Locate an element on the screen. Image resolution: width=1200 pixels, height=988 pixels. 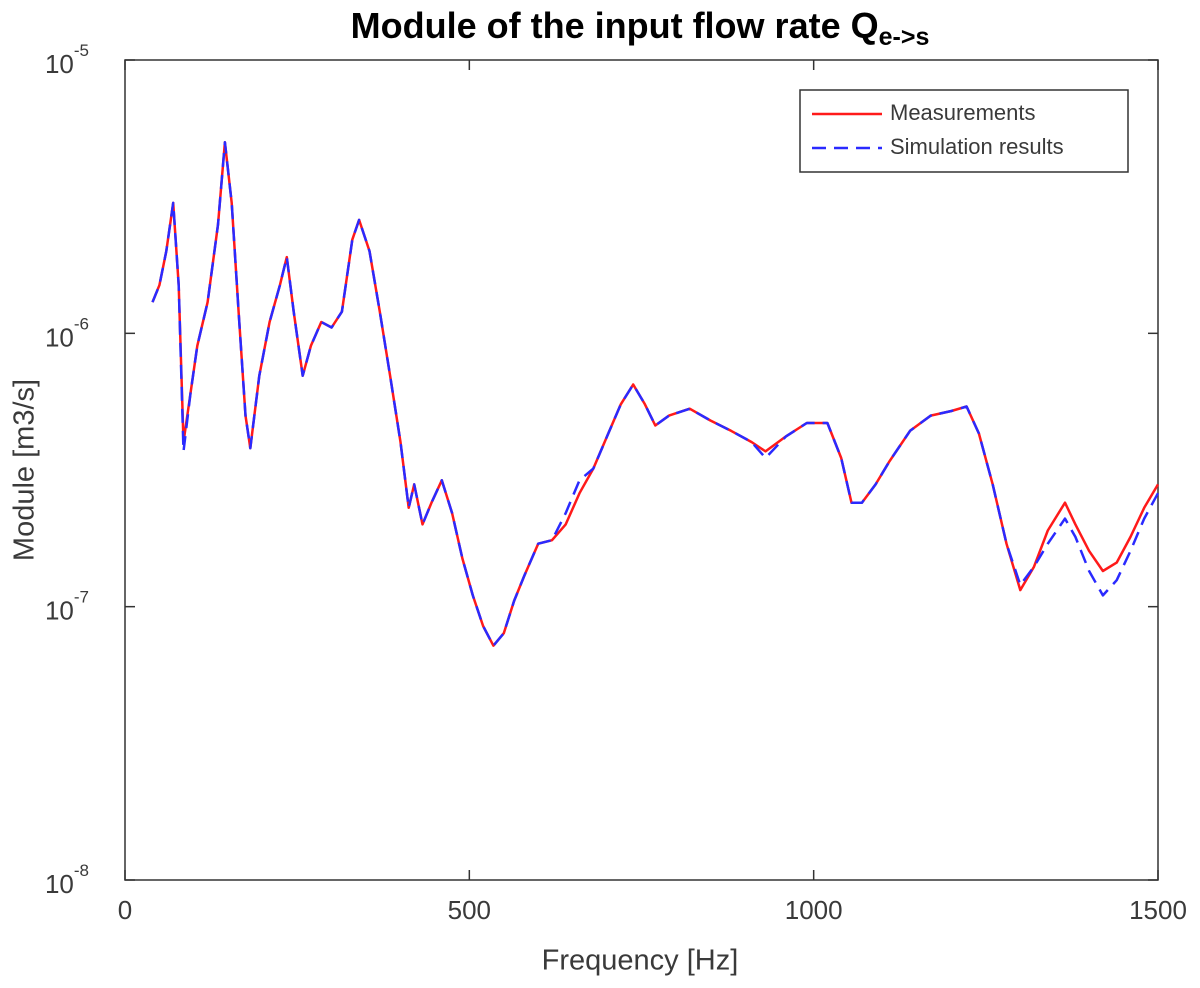
x-tick-label: 0 is located at coordinates (125, 910).